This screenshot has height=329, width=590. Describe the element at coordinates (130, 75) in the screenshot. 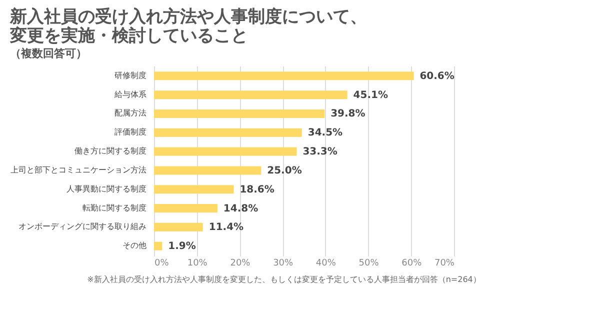

I see `y-tick-label: 研修制度` at that location.